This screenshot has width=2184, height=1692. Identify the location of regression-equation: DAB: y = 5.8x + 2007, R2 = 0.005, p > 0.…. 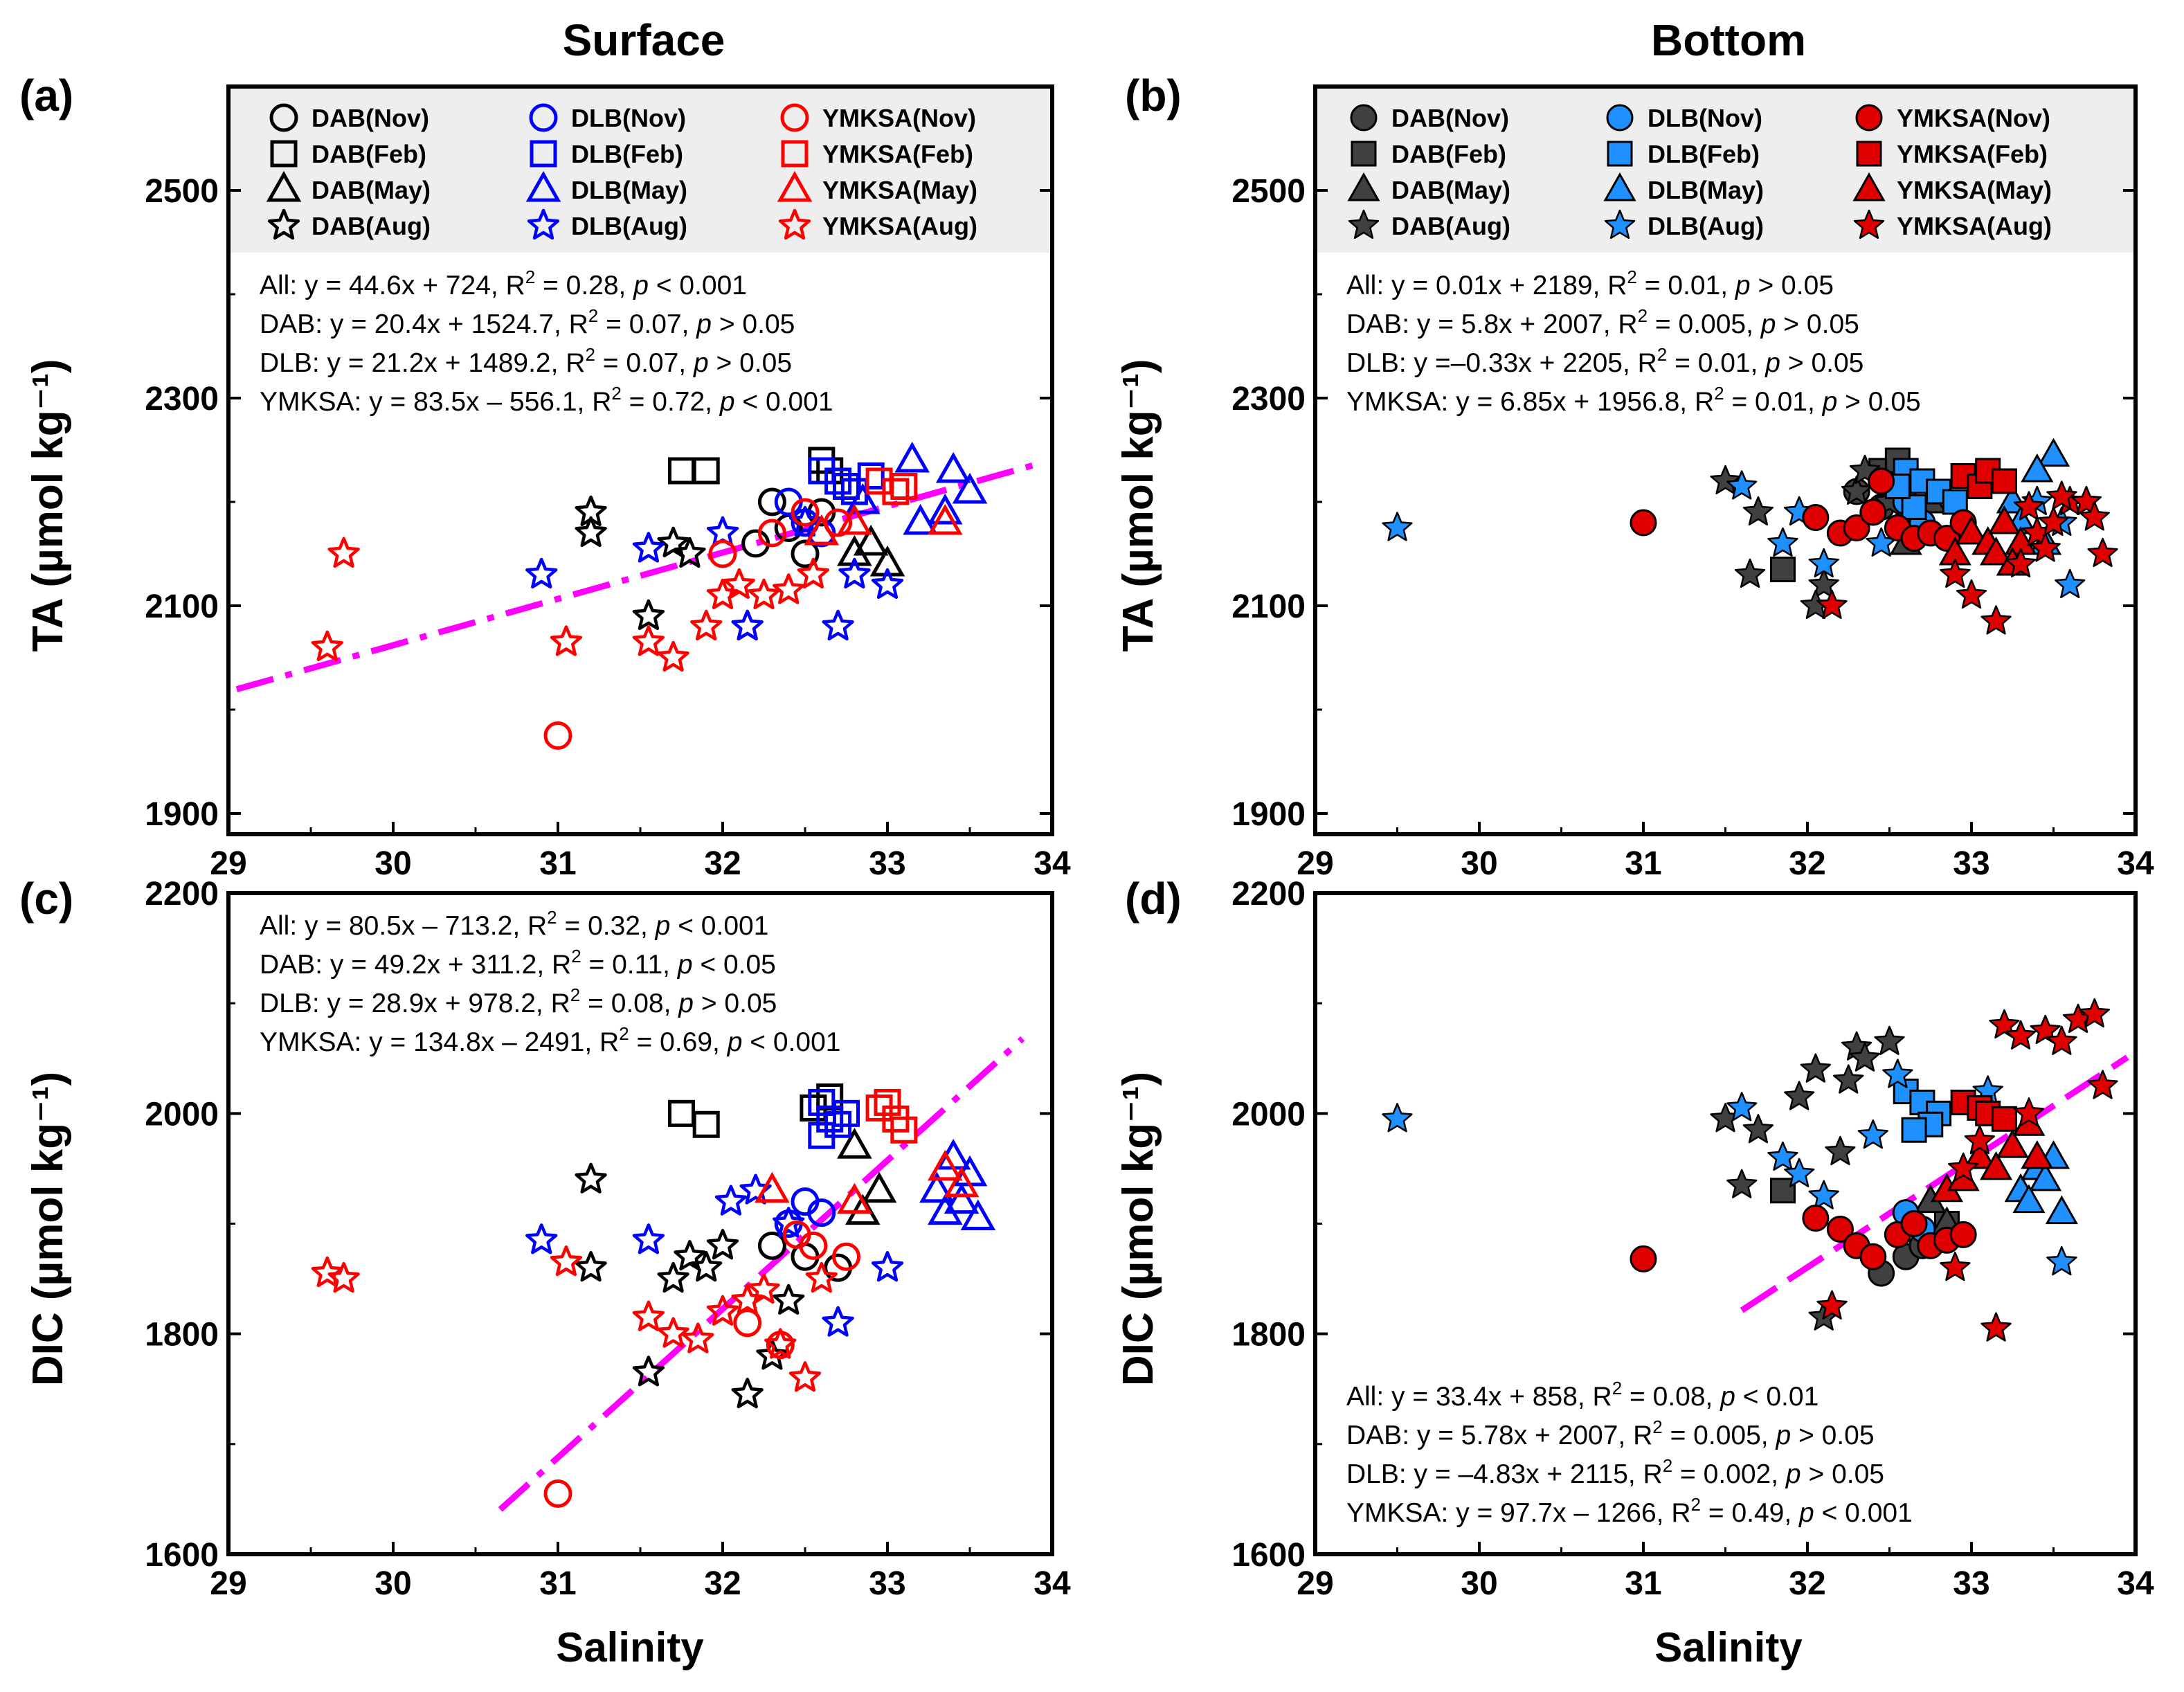
(1602, 322).